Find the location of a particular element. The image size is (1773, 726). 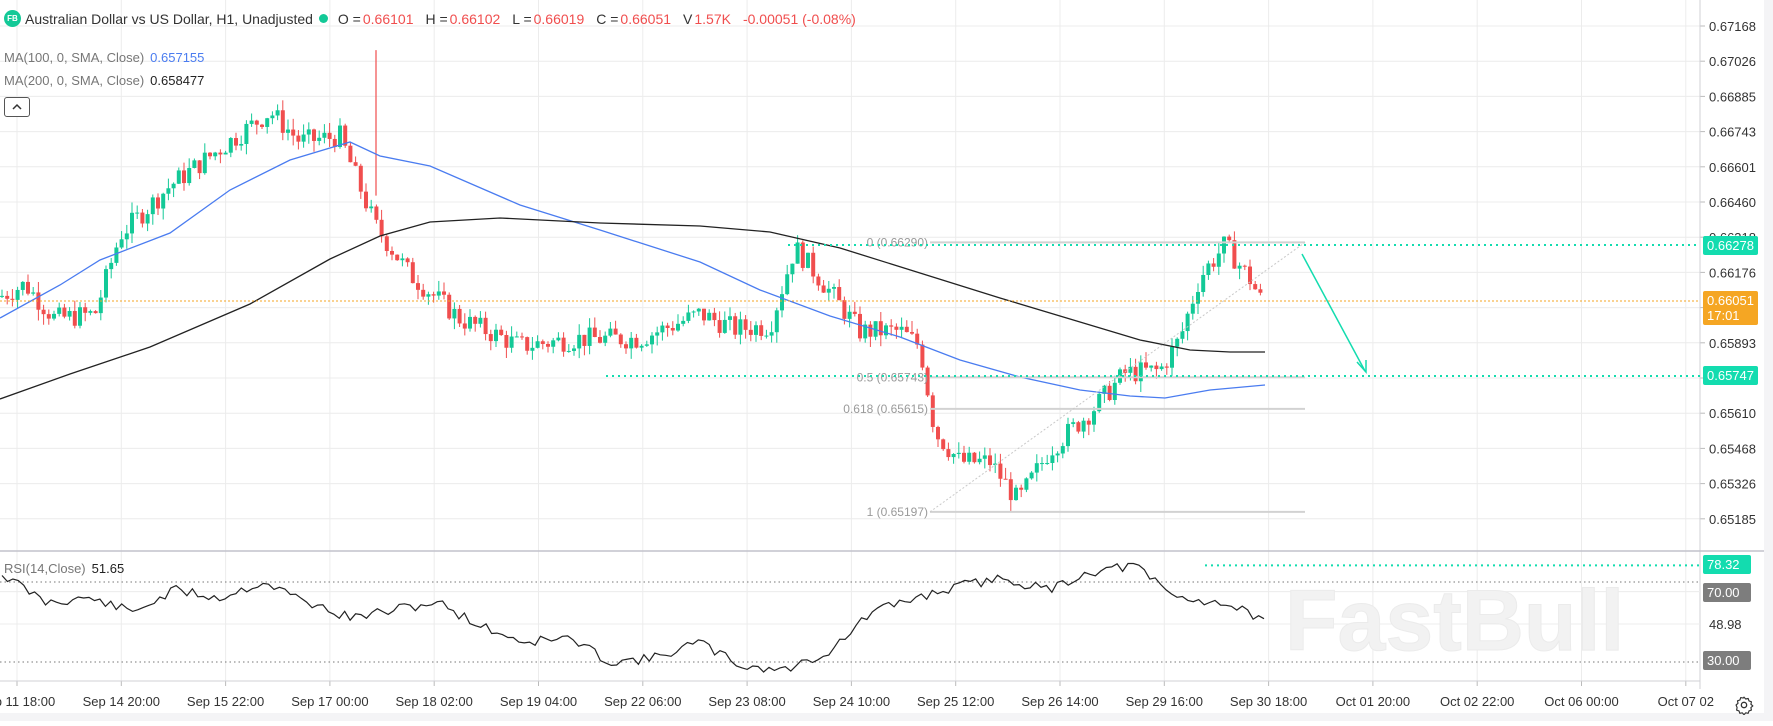

volume-value: 1.57K is located at coordinates (712, 18).